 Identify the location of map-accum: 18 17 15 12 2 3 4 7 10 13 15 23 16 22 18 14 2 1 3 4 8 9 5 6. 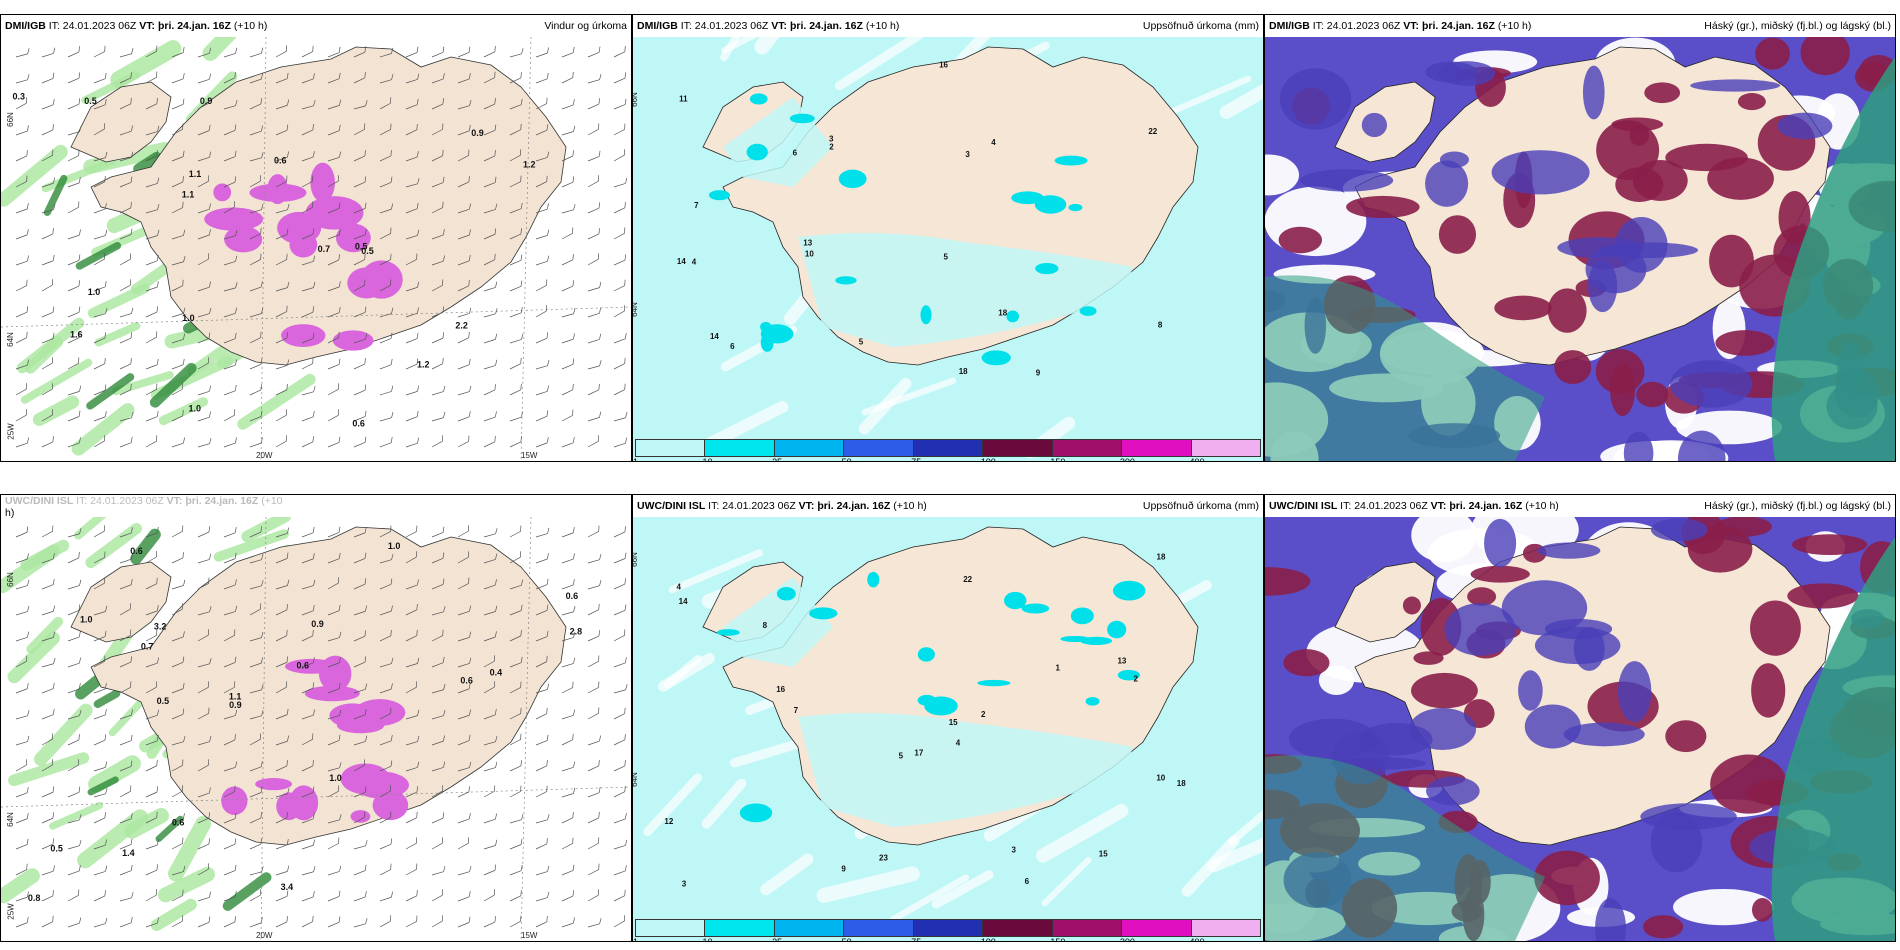
(948, 729).